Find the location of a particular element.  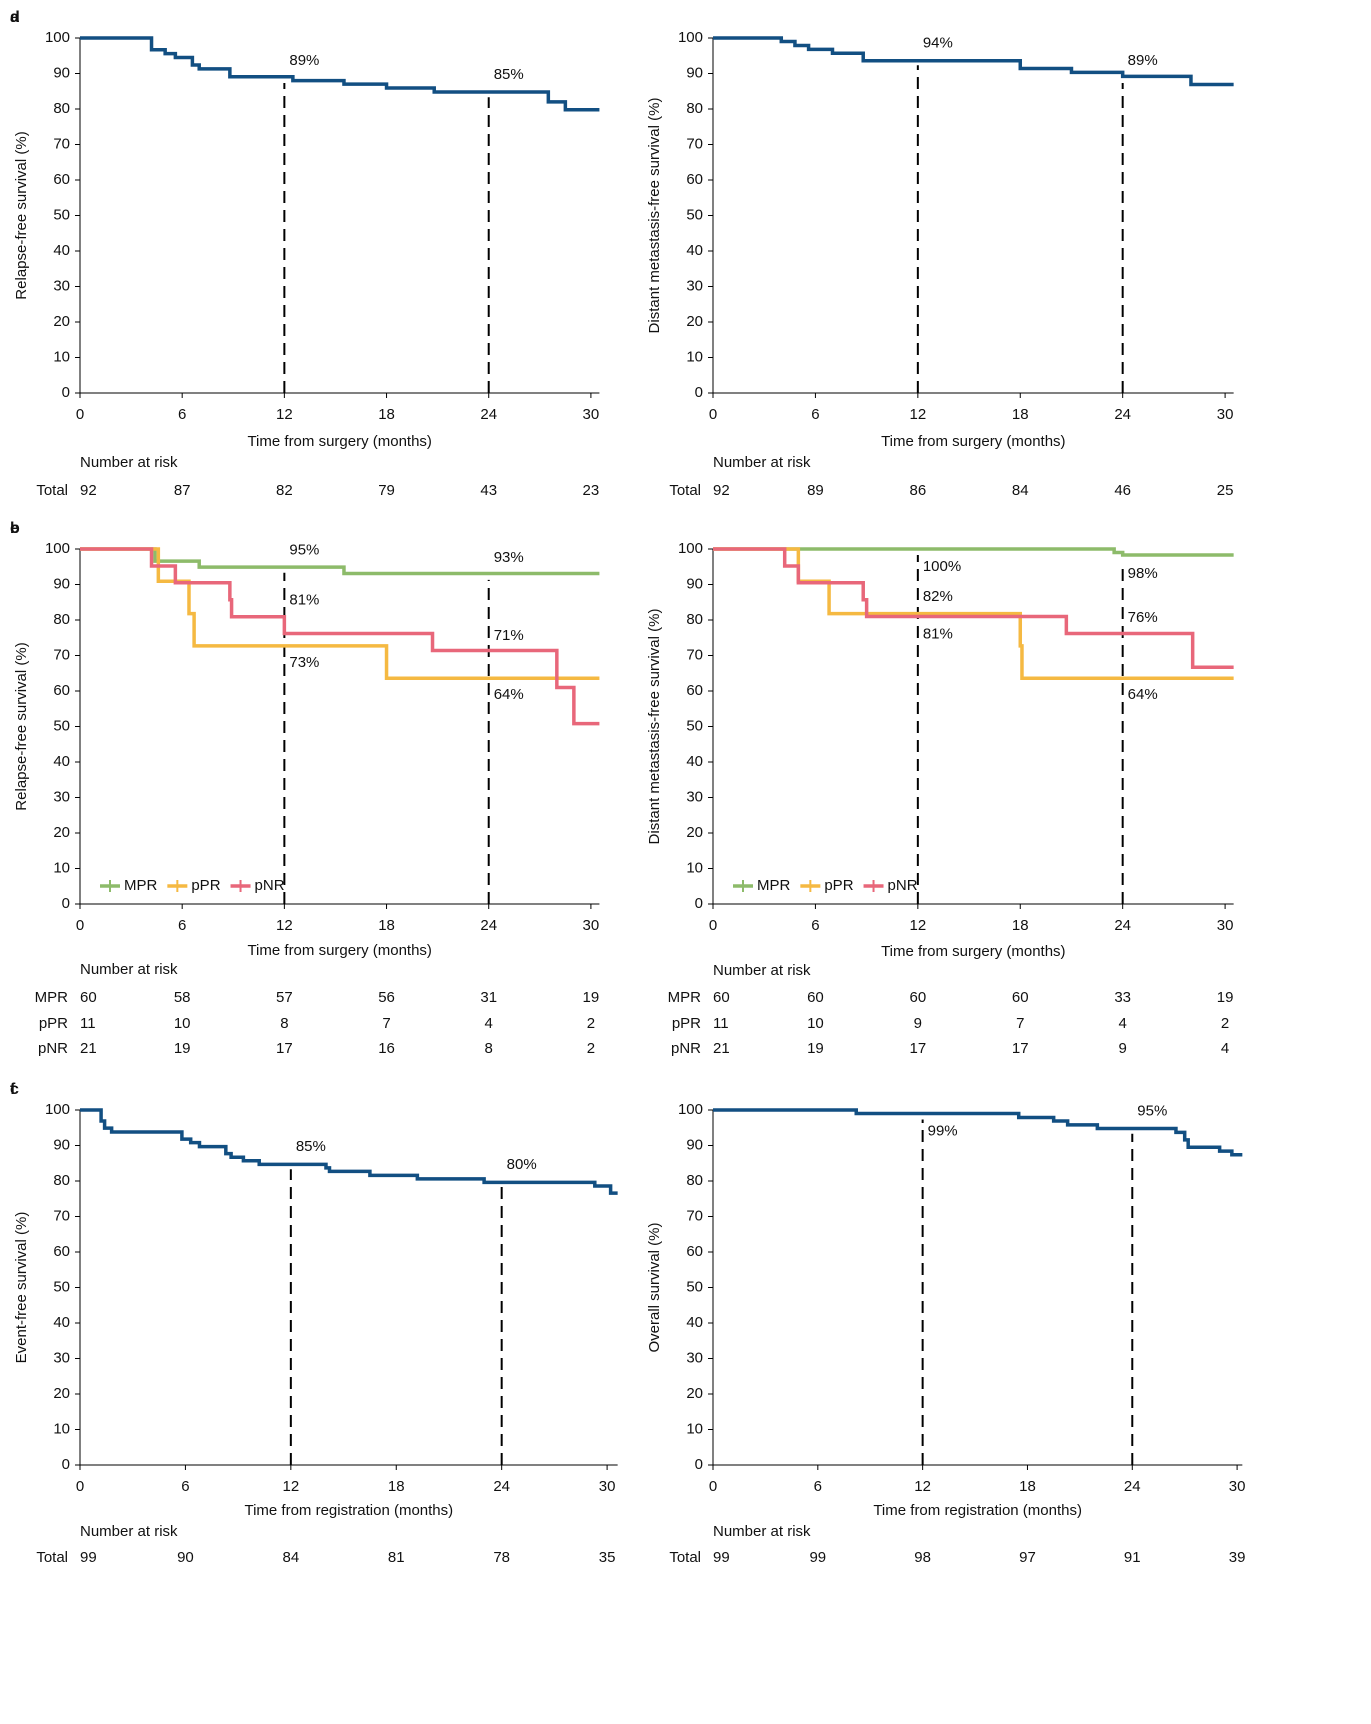

y-tick-label: 60 is located at coordinates (61, 690).